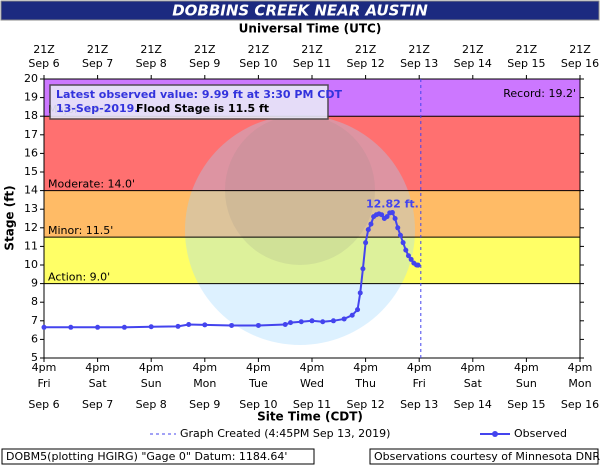 This screenshot has width=600, height=465. I want to click on x-tick-weekday: Tue, so click(258, 383).